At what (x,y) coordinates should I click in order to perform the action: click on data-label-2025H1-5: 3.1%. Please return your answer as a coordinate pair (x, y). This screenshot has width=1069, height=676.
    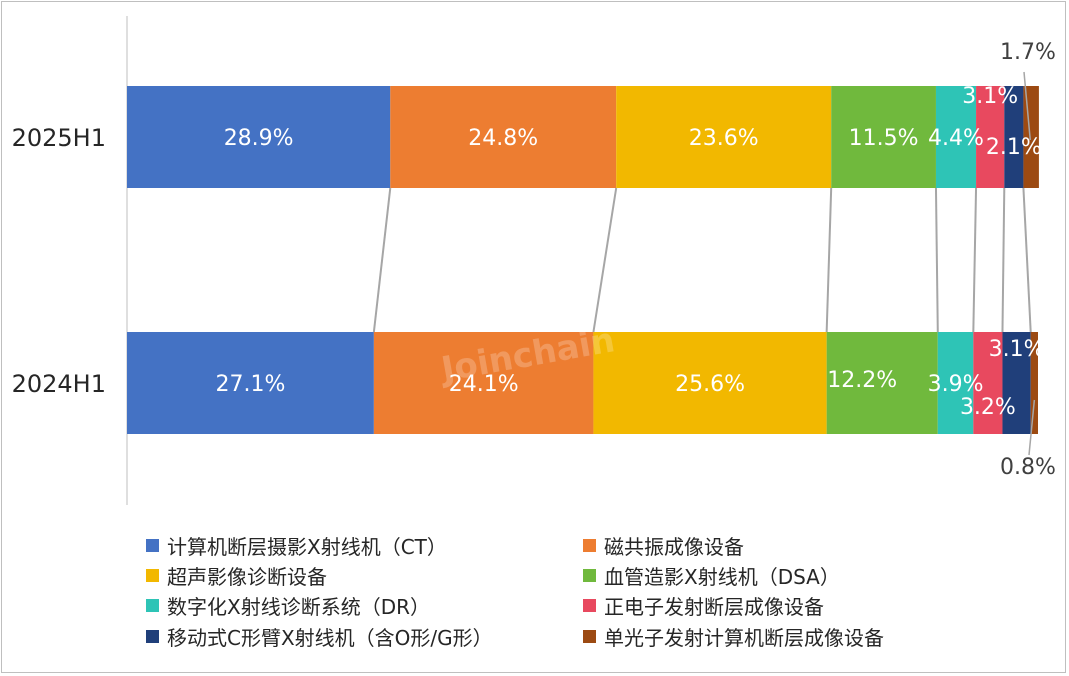
    Looking at the image, I should click on (990, 96).